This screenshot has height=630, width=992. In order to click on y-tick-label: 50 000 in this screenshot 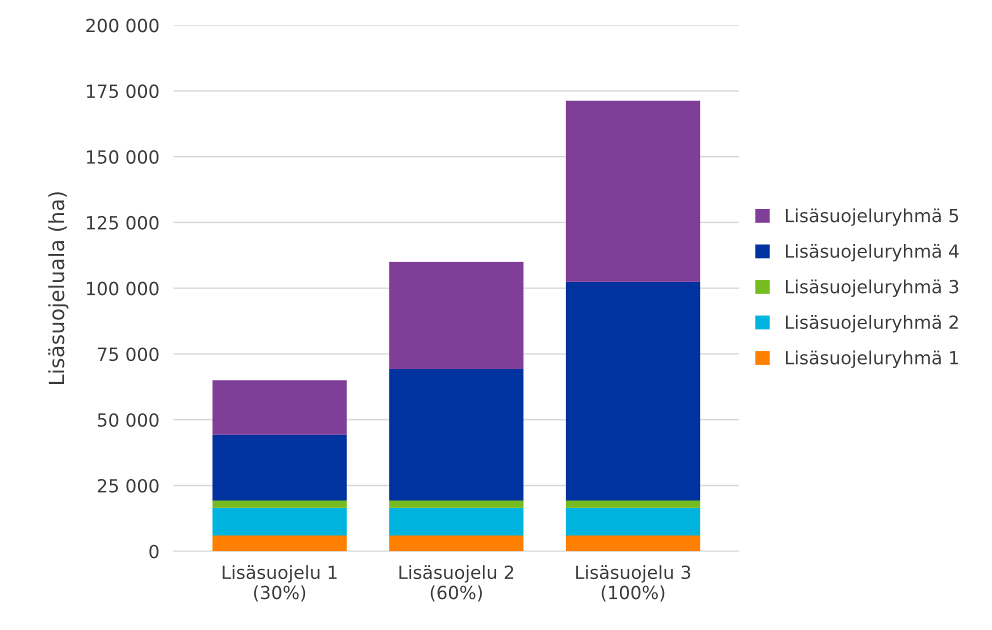, I will do `click(128, 420)`.